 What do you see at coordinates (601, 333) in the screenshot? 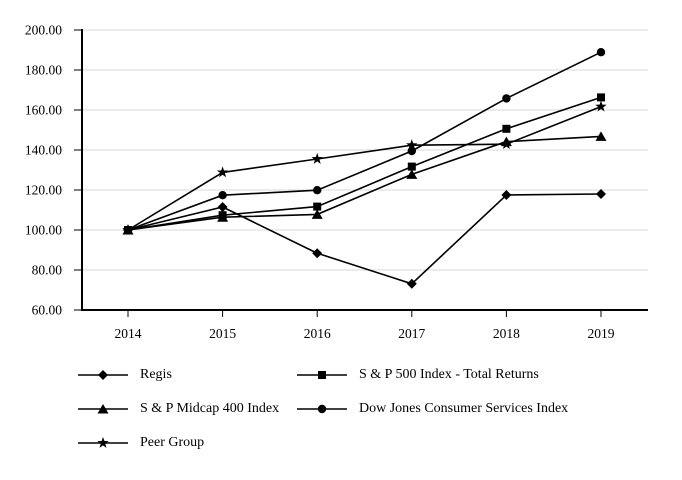
I see `x-tick-label: 2019` at bounding box center [601, 333].